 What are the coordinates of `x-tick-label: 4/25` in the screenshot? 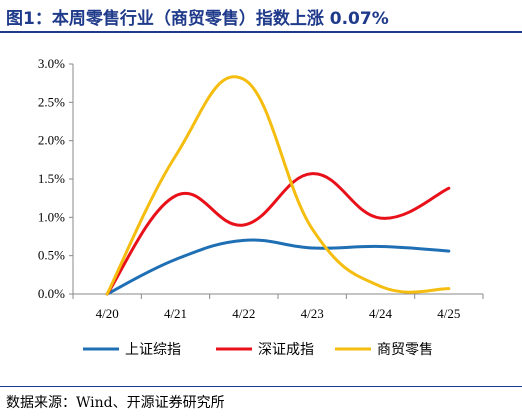 It's located at (448, 313).